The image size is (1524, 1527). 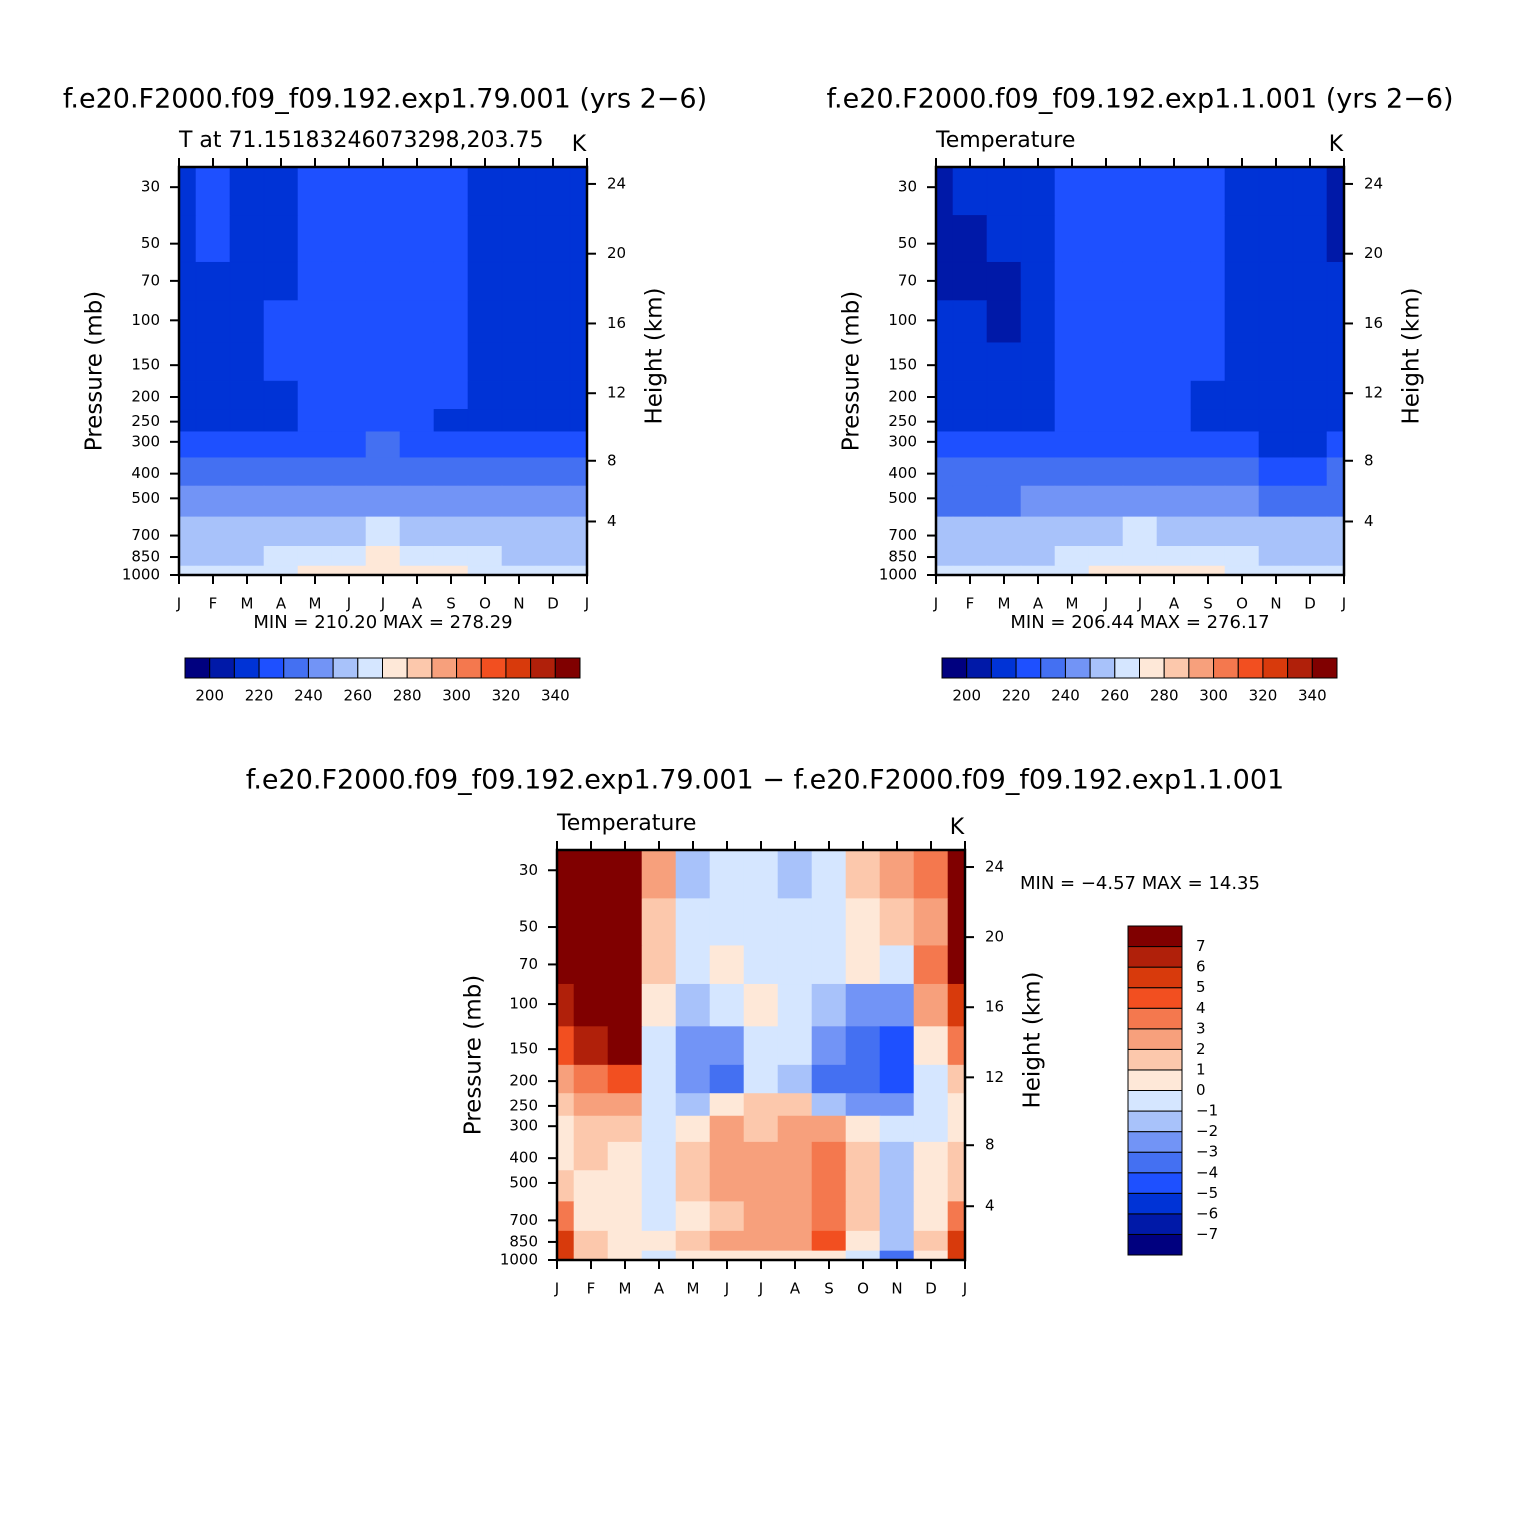 What do you see at coordinates (1275, 604) in the screenshot?
I see `x-tick-label: N` at bounding box center [1275, 604].